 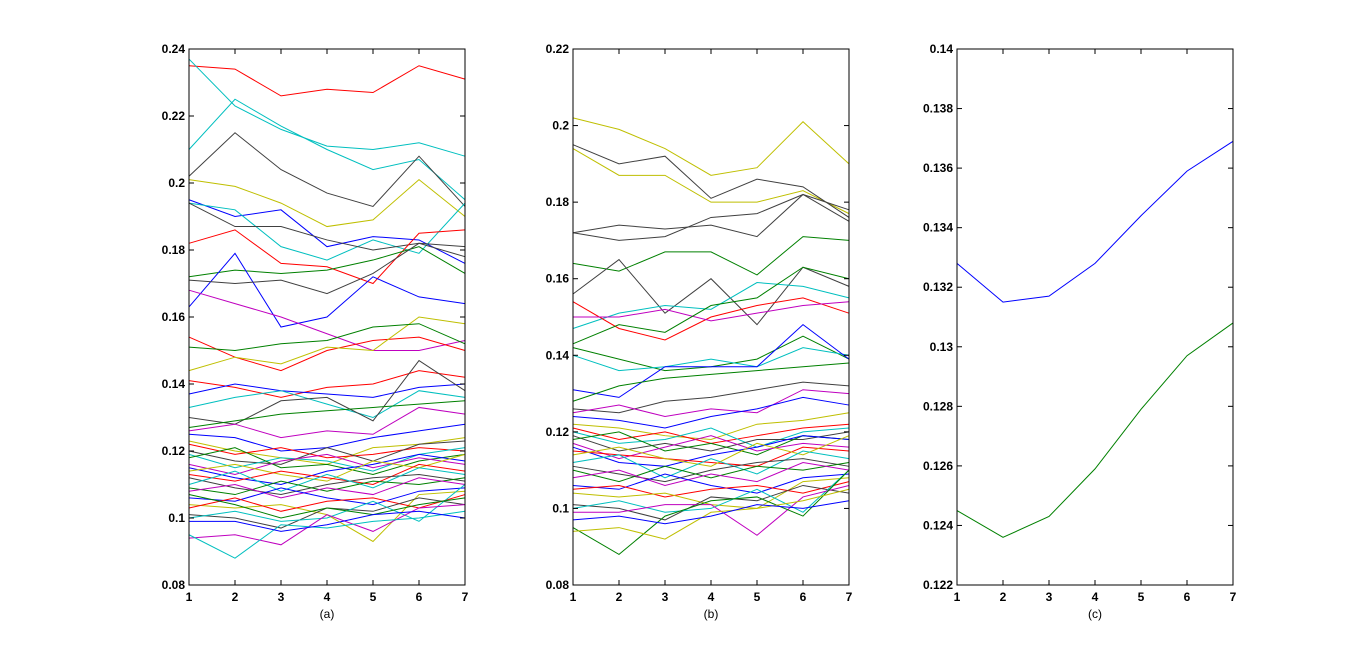 What do you see at coordinates (938, 585) in the screenshot?
I see `y-tick-label: 0.122` at bounding box center [938, 585].